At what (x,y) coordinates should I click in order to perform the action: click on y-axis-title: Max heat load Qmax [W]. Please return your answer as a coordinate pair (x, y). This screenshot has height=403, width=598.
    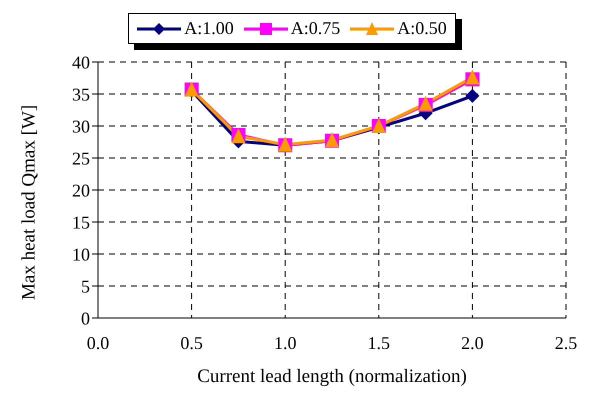
    Looking at the image, I should click on (29, 202).